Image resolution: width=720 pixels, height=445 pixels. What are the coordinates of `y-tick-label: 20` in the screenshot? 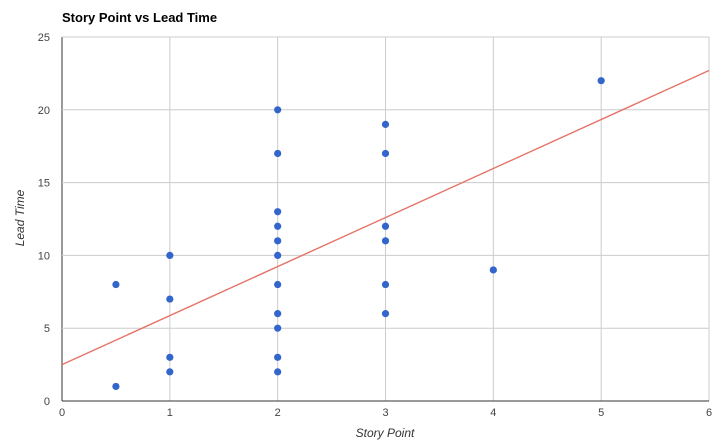 It's located at (44, 111).